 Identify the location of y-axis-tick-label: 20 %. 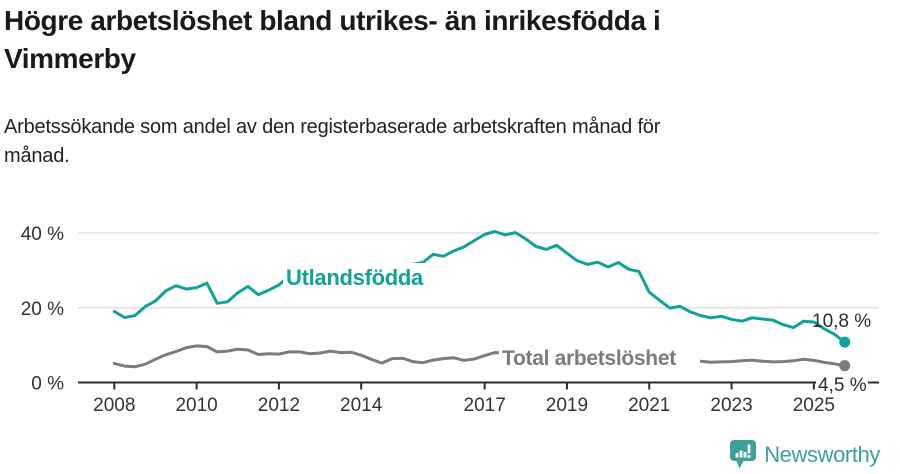
(42, 309).